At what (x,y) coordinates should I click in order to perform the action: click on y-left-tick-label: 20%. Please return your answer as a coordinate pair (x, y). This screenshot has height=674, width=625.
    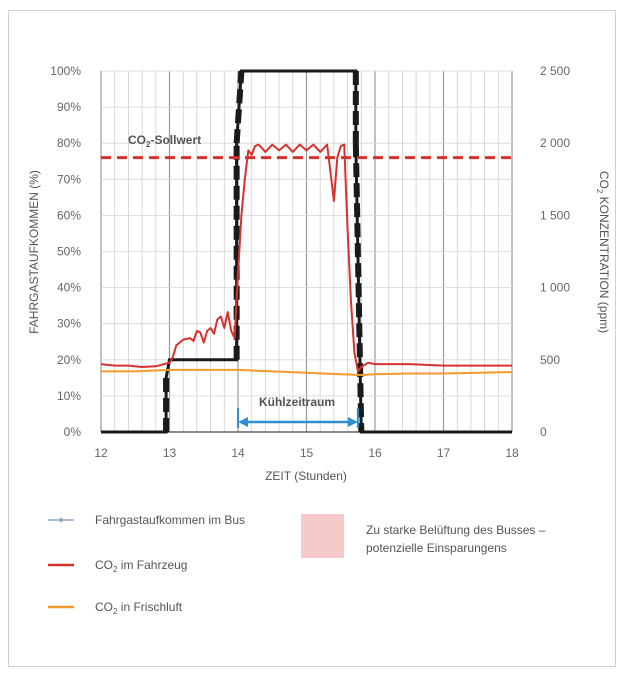
    Looking at the image, I should click on (69, 360).